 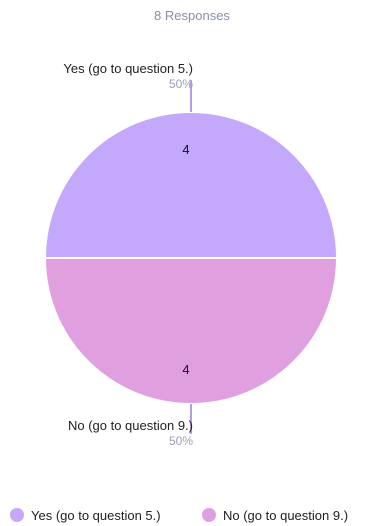 What do you see at coordinates (285, 515) in the screenshot?
I see `legend-label-no: No (go to question 9.)` at bounding box center [285, 515].